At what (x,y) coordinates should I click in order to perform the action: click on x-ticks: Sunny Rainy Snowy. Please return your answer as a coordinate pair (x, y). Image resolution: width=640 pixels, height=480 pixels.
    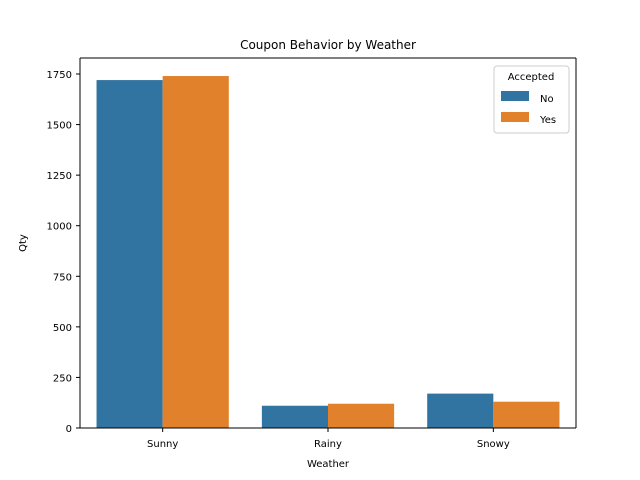
    Looking at the image, I should click on (328, 439).